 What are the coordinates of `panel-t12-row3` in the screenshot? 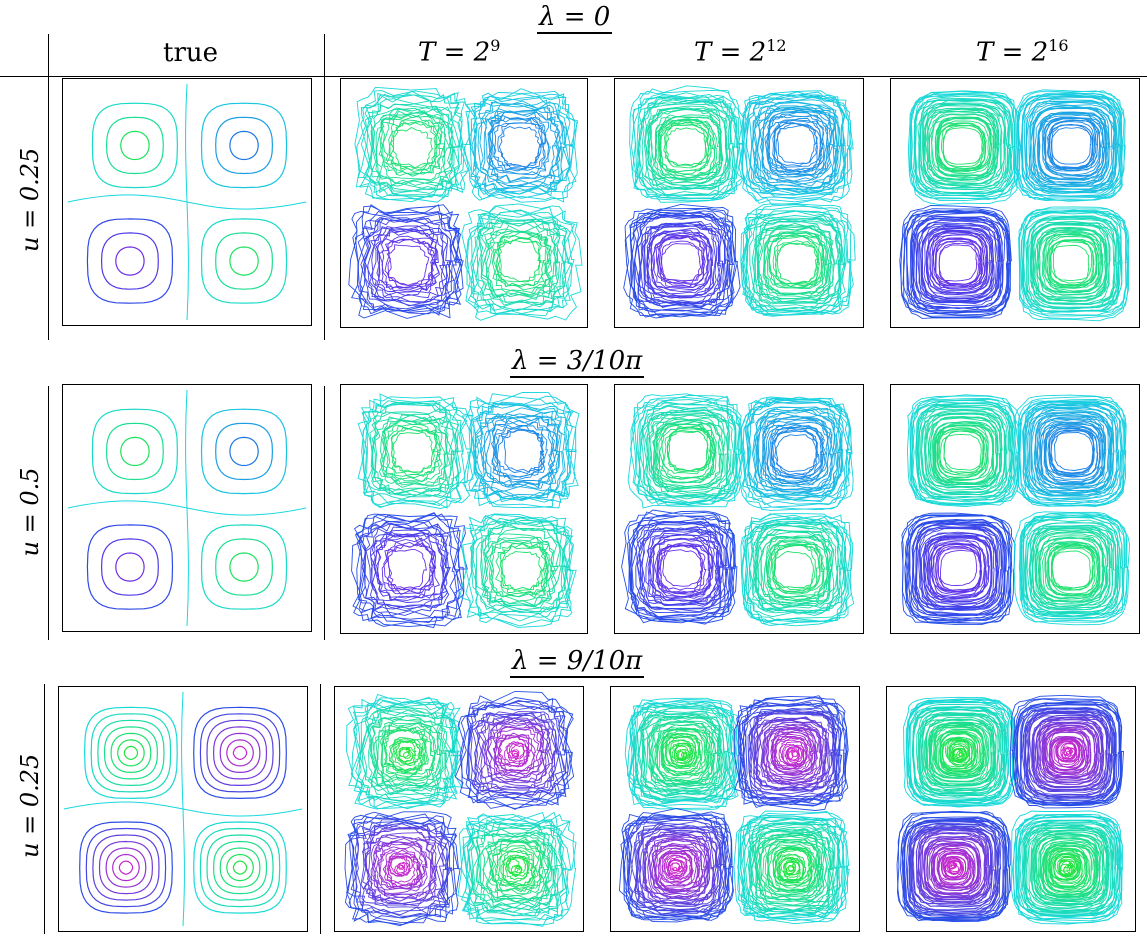 It's located at (735, 809).